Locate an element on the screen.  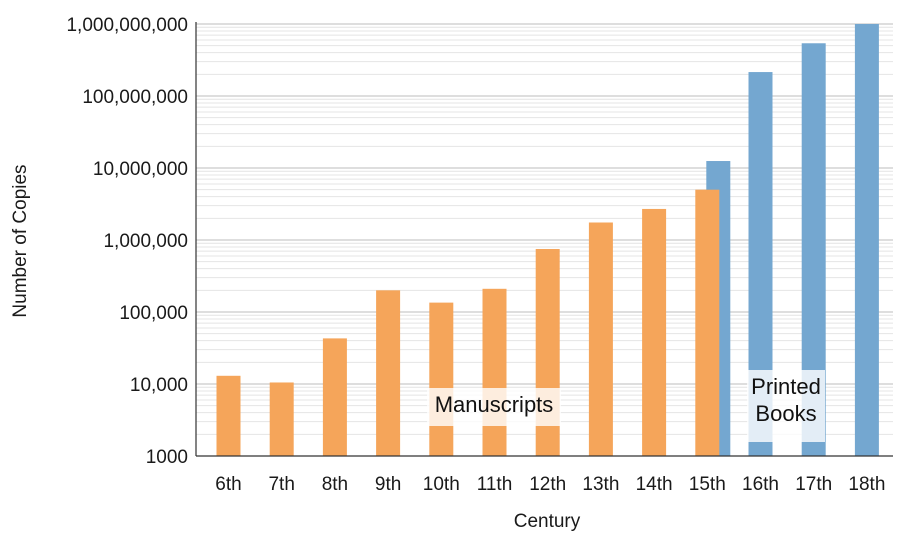
y-axis-title: Number of Copies is located at coordinates (20, 240).